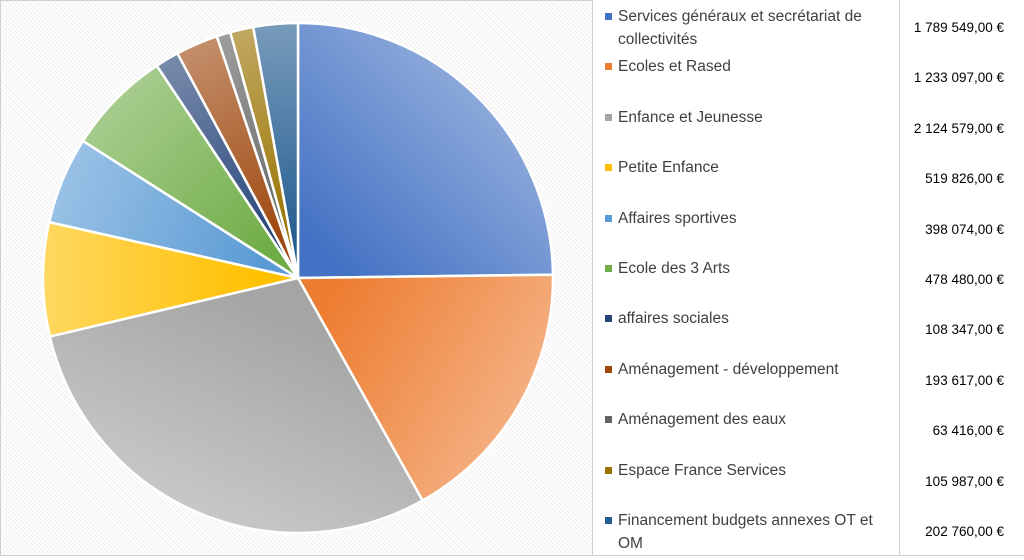 The image size is (1024, 560). Describe the element at coordinates (968, 431) in the screenshot. I see `value-label: 63 416,00 €` at that location.